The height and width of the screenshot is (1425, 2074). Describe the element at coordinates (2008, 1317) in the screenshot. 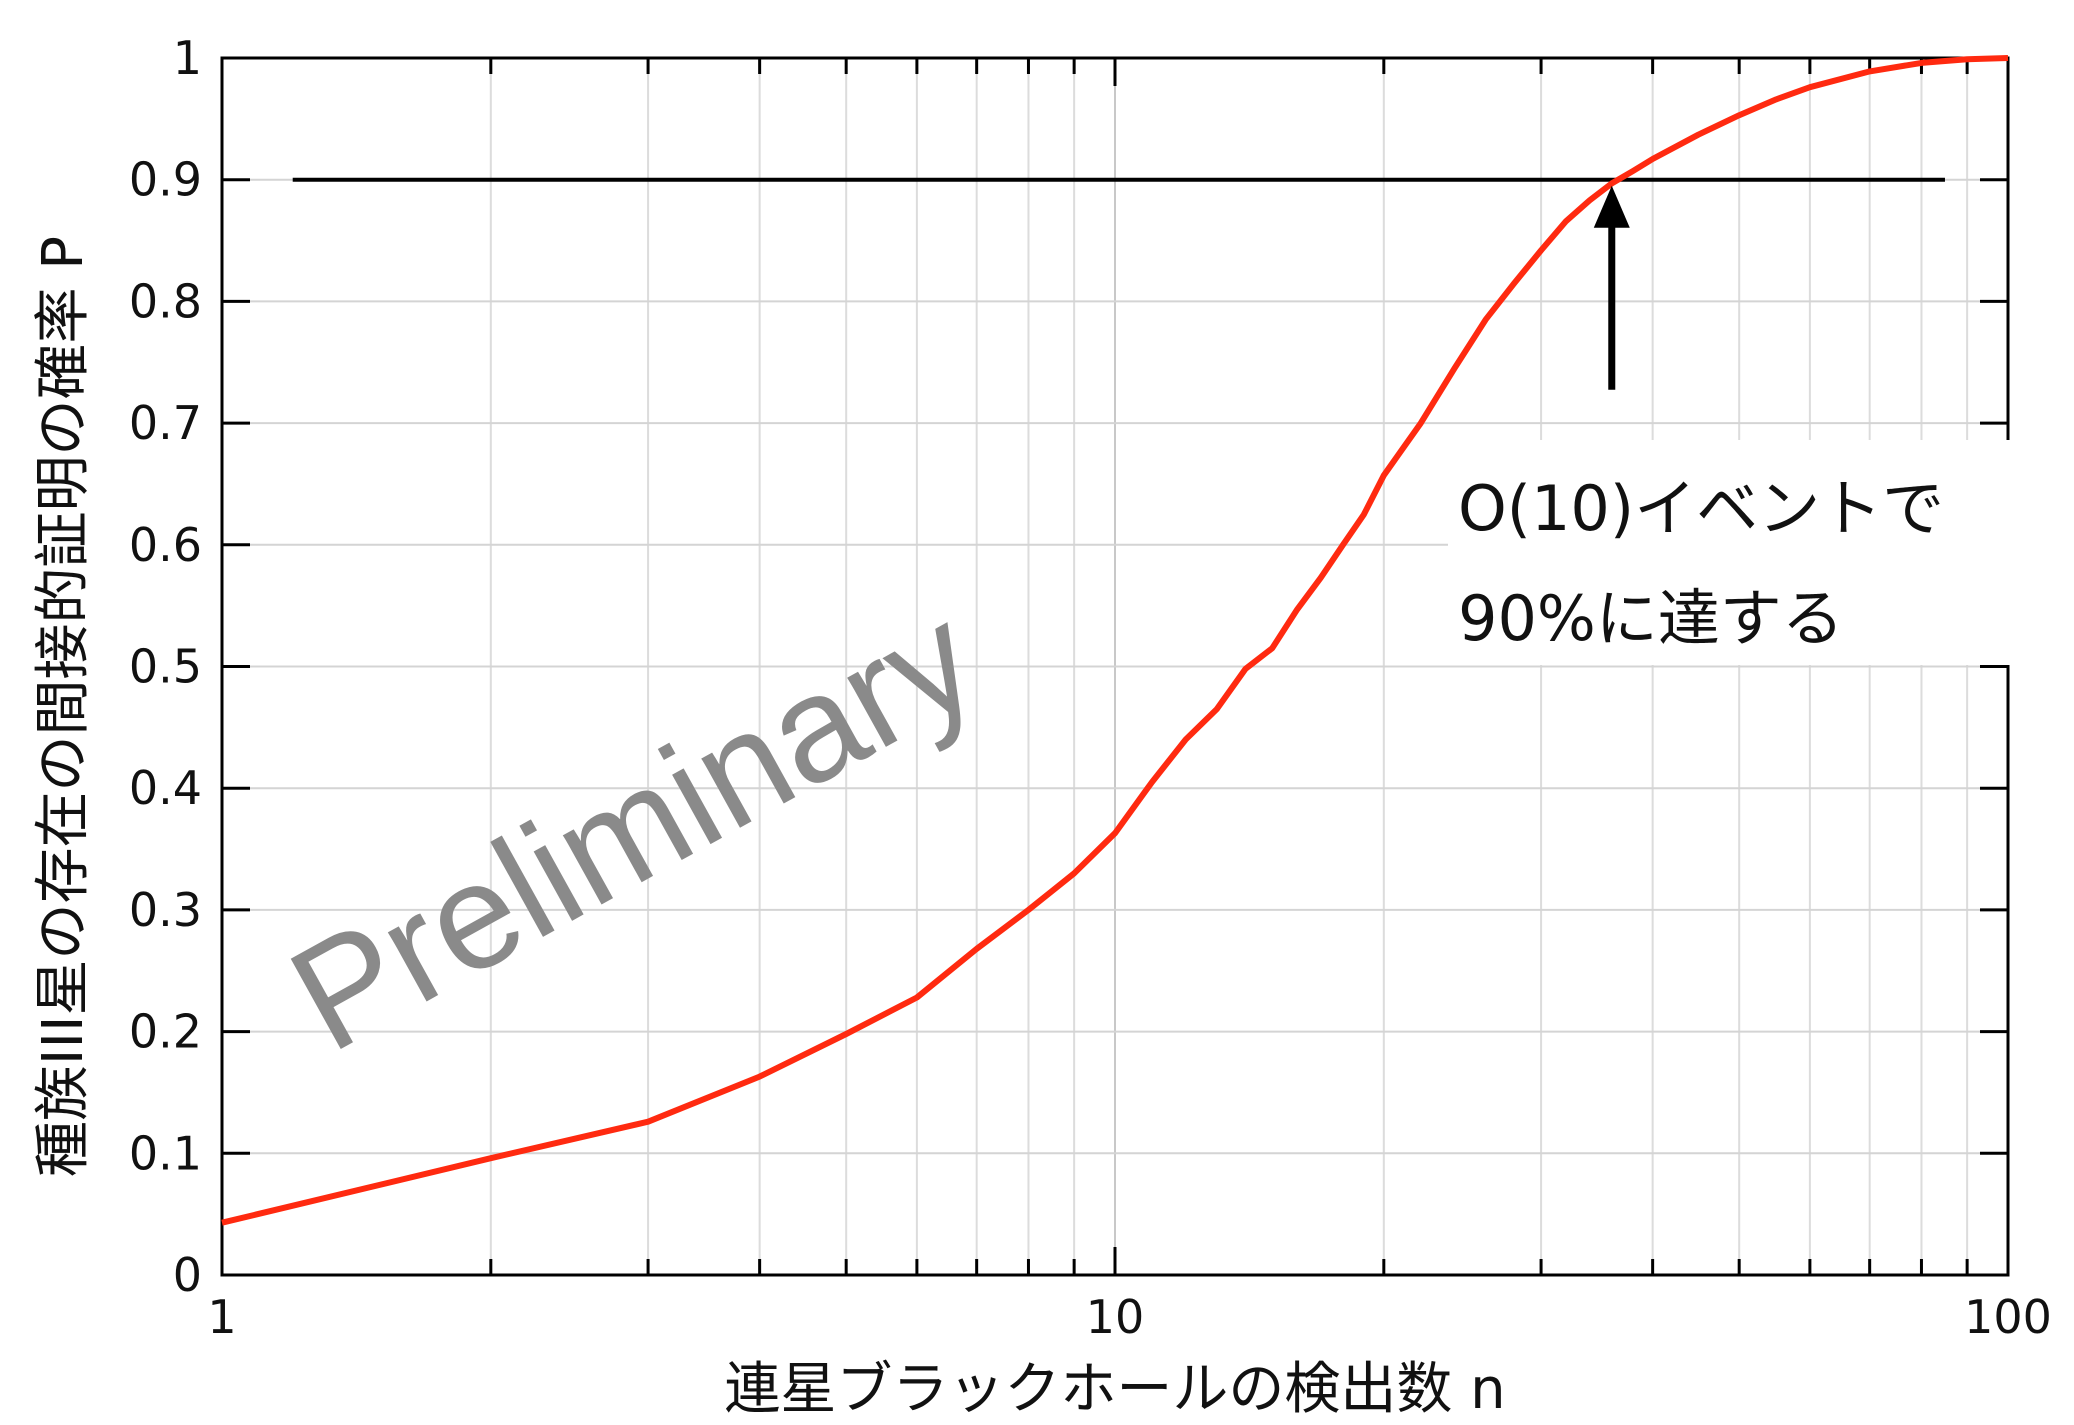

I see `x-tick-label: 100` at that location.